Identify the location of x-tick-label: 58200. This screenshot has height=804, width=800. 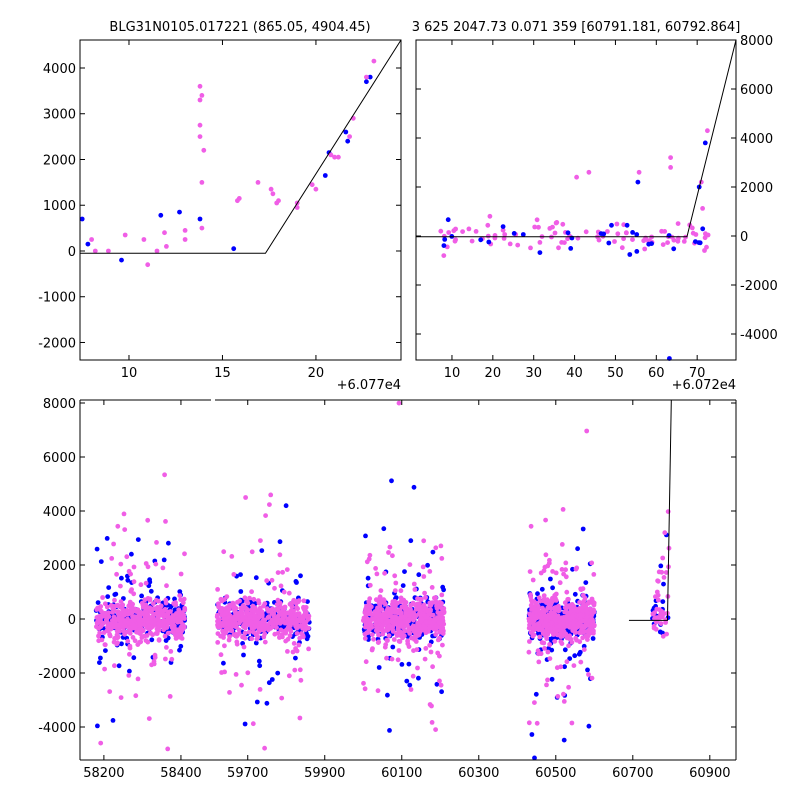
(103, 773).